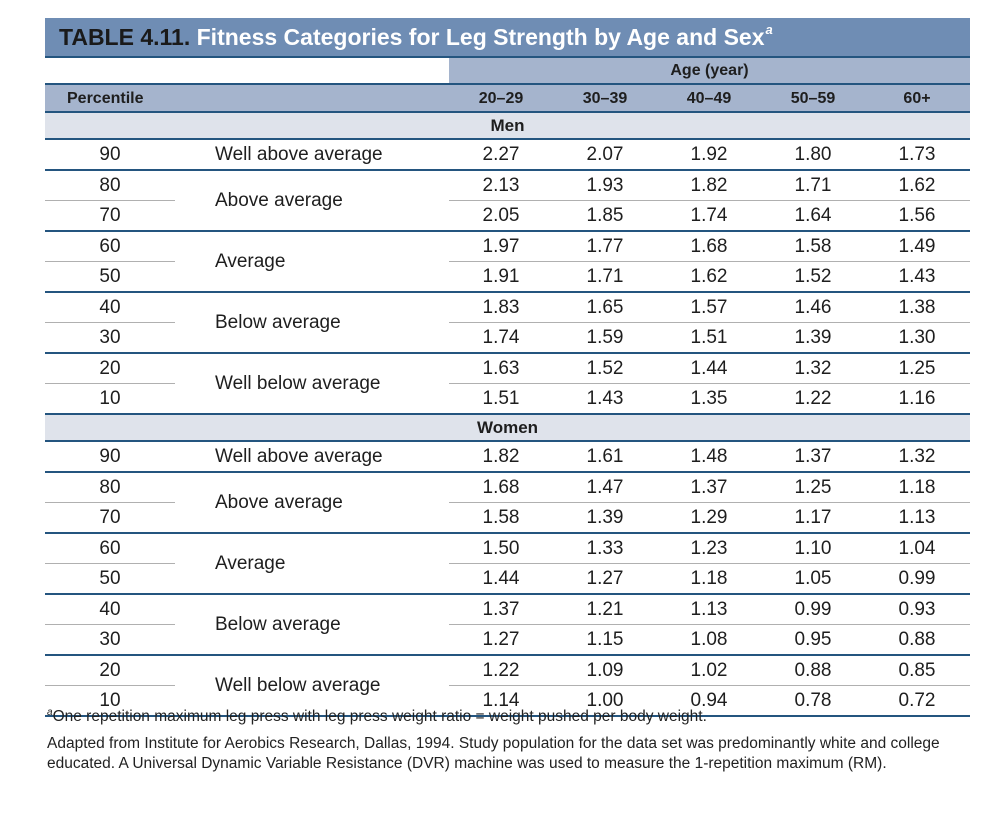  What do you see at coordinates (501, 307) in the screenshot?
I see `value-cell: 1.83` at bounding box center [501, 307].